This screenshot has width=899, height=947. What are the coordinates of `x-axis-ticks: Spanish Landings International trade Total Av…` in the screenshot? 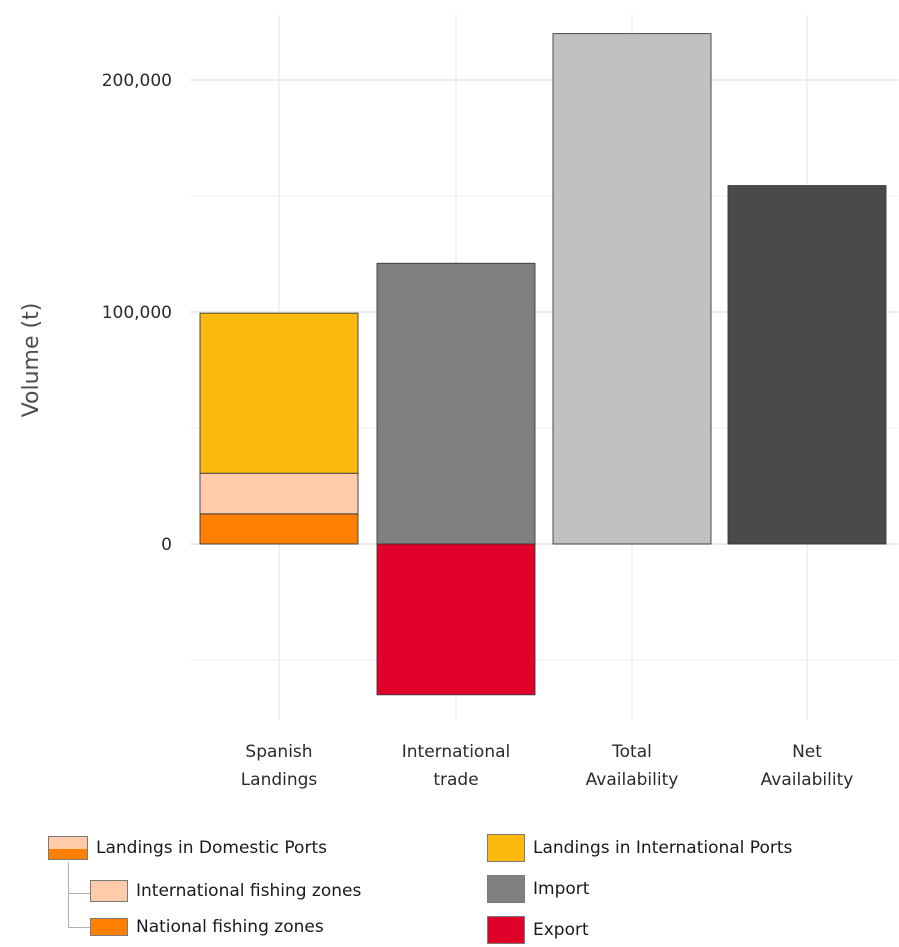 It's located at (547, 766).